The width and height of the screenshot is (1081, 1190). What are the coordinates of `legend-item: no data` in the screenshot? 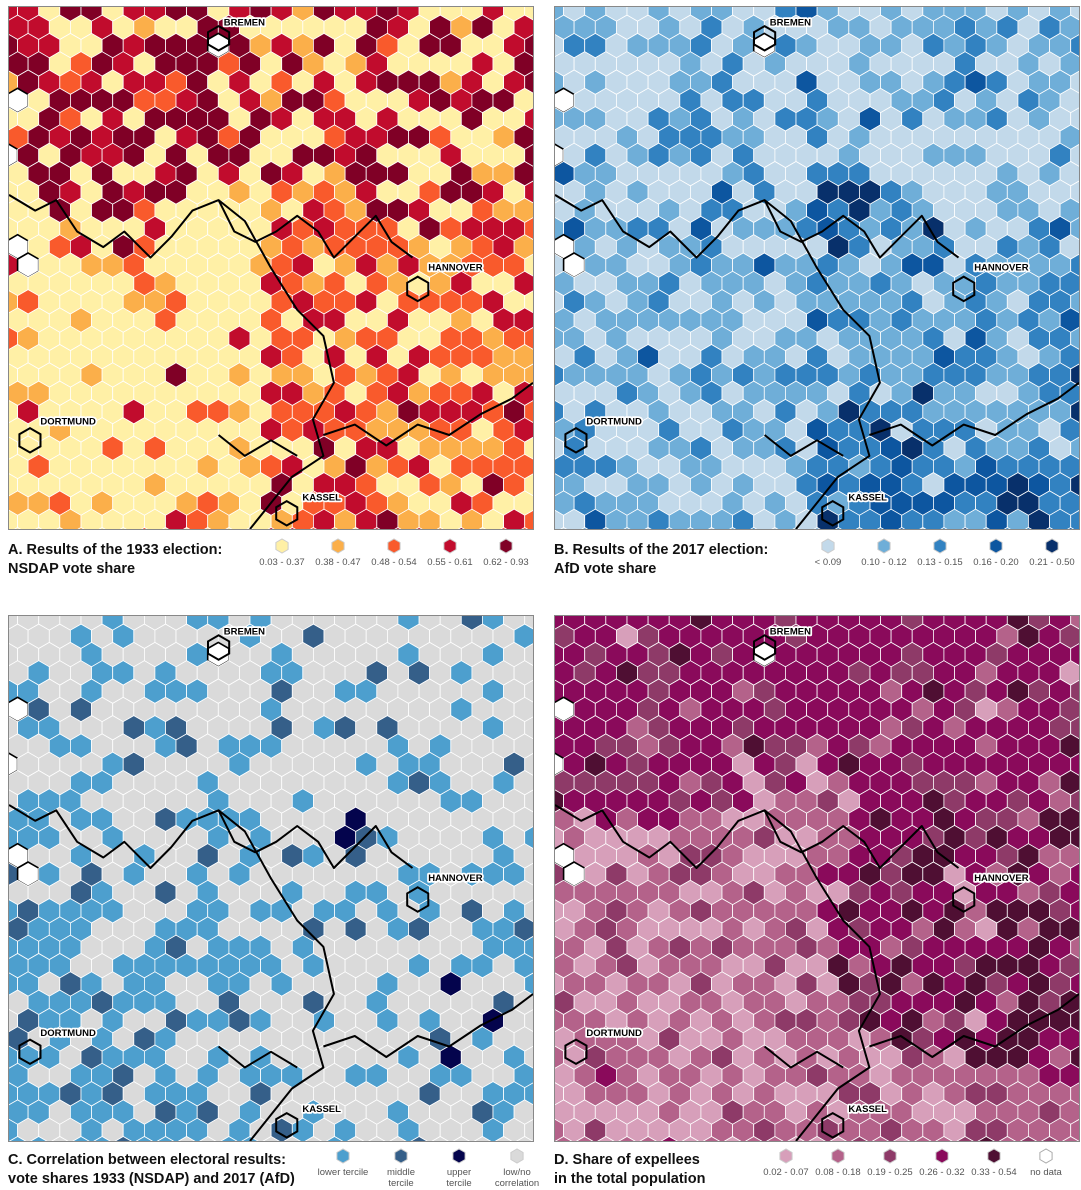 It's located at (1046, 1163).